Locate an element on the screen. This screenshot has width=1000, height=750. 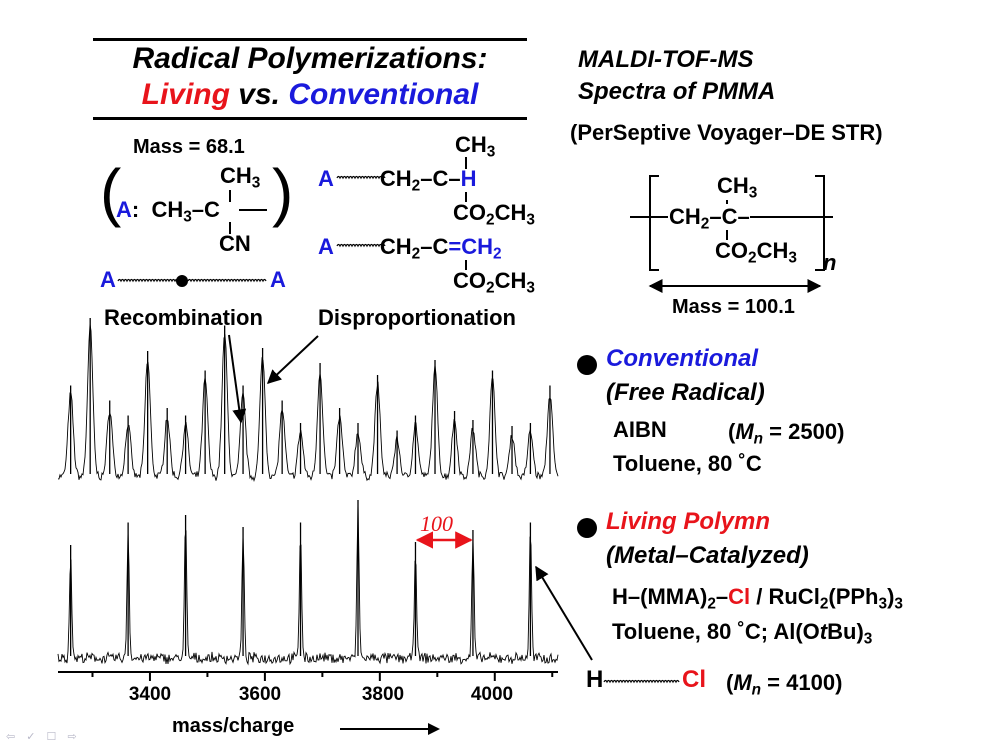
title-vs: vs. is located at coordinates (259, 94).